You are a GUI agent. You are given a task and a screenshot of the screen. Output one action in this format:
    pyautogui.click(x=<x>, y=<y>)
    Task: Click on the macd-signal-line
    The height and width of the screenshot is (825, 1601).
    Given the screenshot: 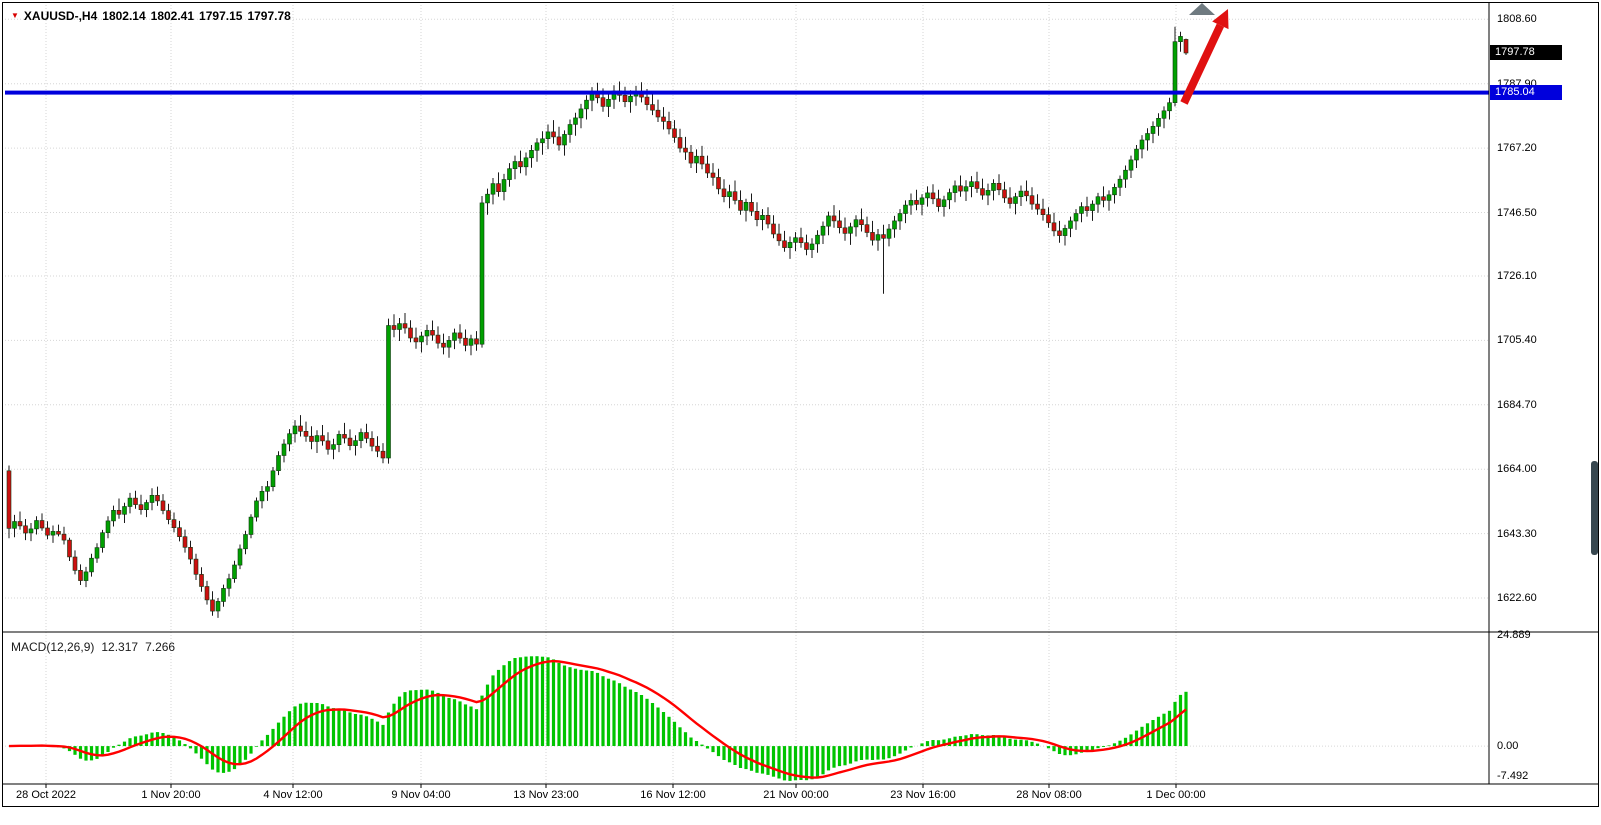 What is the action you would take?
    pyautogui.click(x=597, y=719)
    